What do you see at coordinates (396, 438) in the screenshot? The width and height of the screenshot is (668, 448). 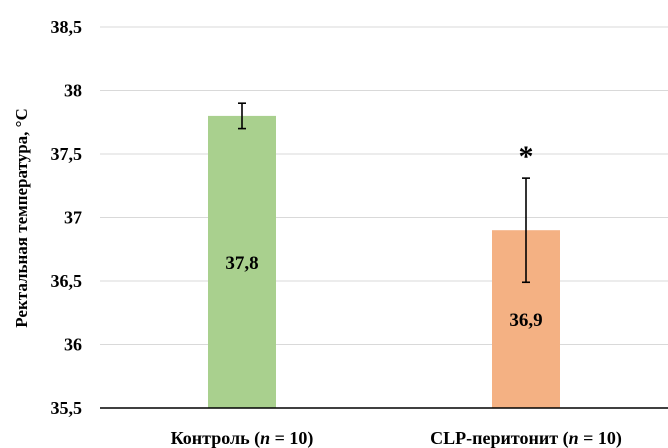 I see `category-labels: Контроль (n = 10) CLP-перитонит (n = 10)` at bounding box center [396, 438].